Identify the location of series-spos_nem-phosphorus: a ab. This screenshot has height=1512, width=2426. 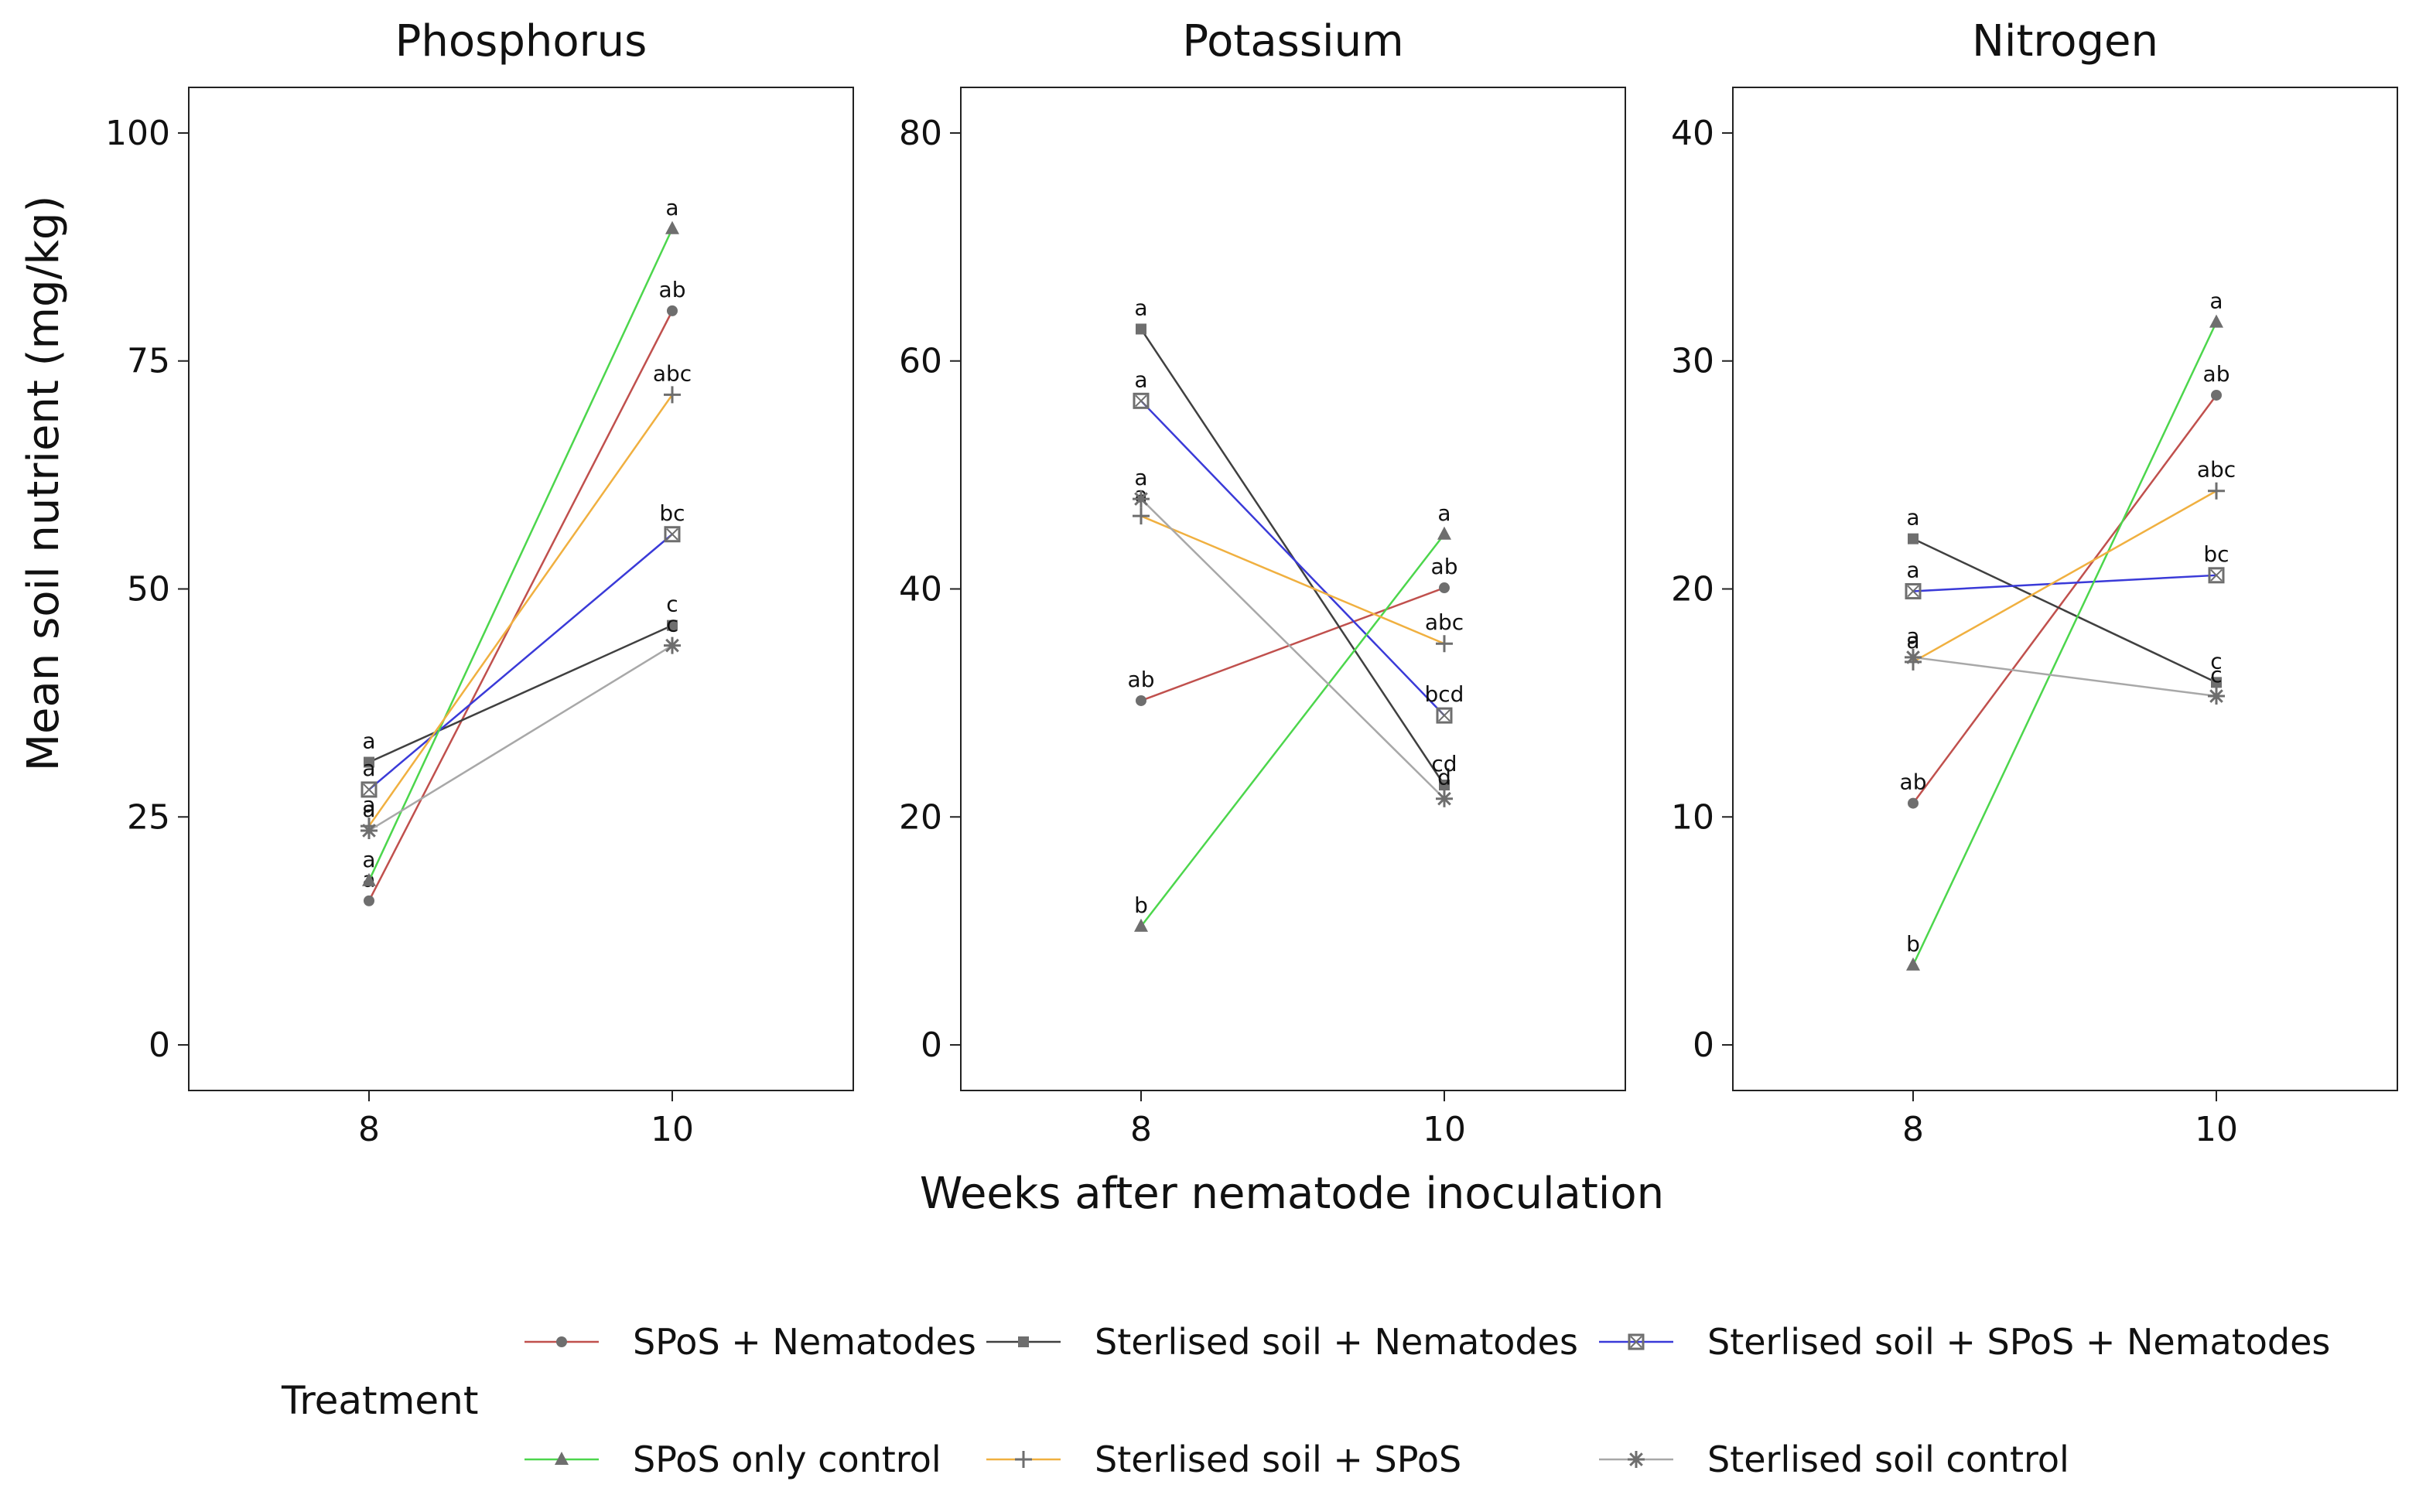
(523, 591).